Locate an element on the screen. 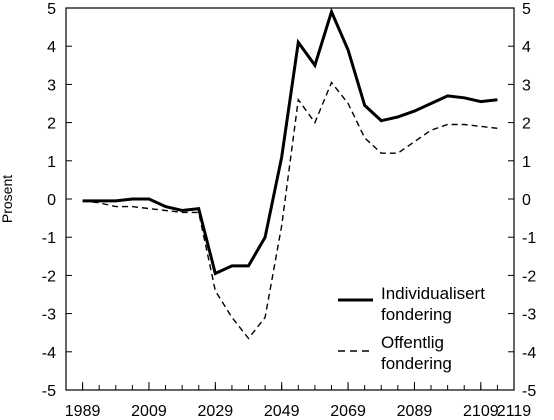 The height and width of the screenshot is (420, 554). x-tick-label: 2109 is located at coordinates (481, 411).